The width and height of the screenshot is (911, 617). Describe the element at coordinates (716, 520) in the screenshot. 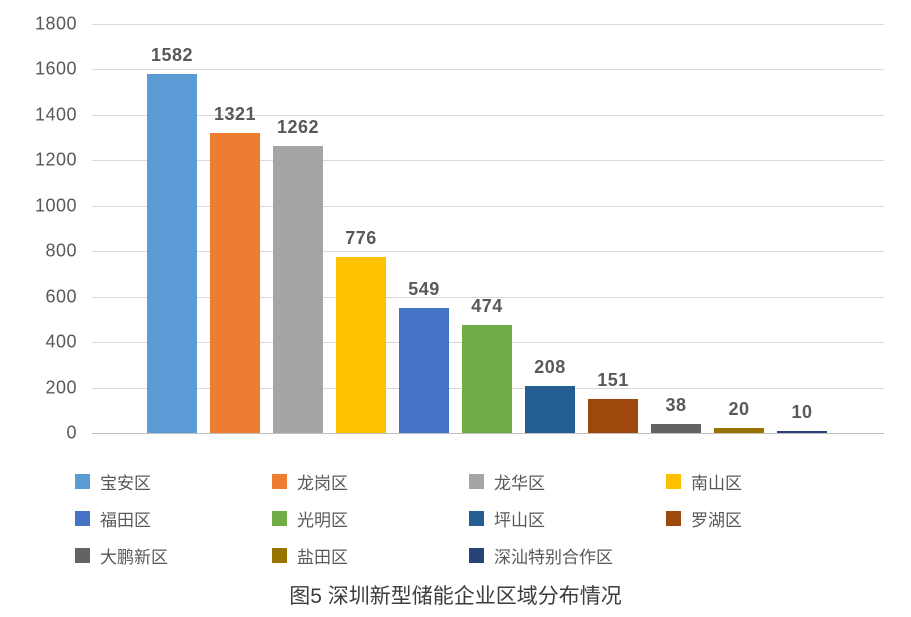

I see `legend-label: 罗湖区` at that location.